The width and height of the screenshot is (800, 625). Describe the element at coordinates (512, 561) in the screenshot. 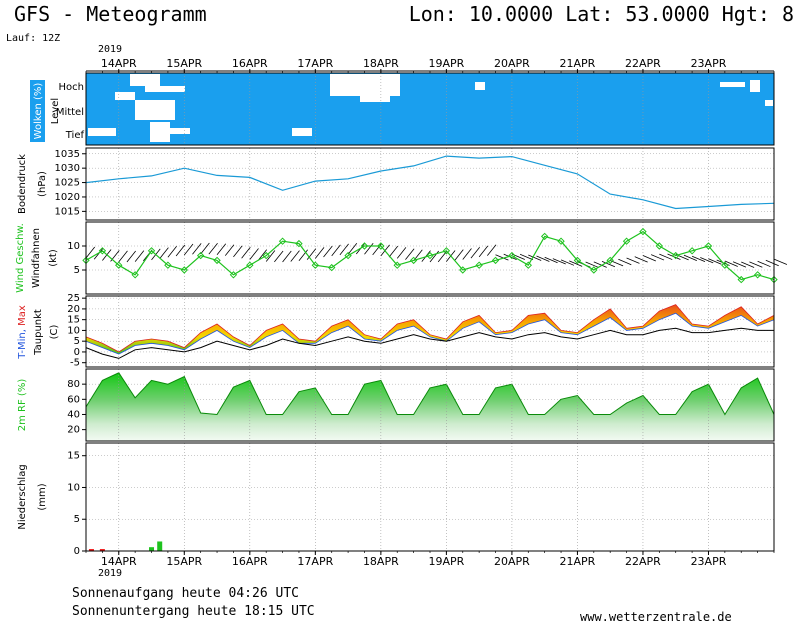

I see `date-label-bottom: 20APR` at that location.